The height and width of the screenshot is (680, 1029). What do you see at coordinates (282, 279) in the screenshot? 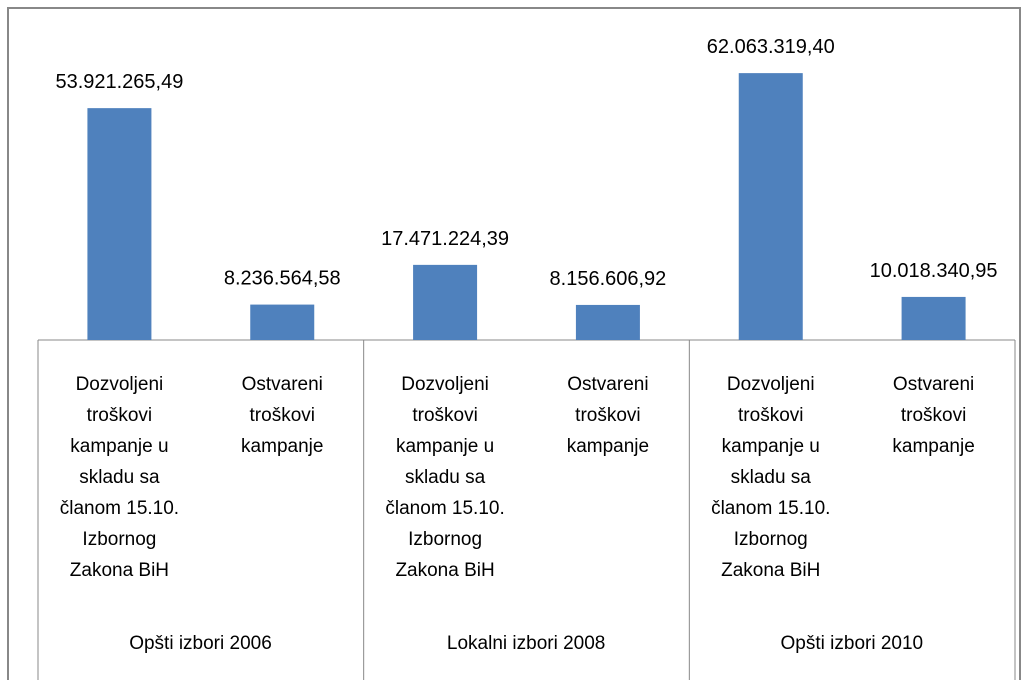
I see `data-label: 8.236.564,58` at bounding box center [282, 279].